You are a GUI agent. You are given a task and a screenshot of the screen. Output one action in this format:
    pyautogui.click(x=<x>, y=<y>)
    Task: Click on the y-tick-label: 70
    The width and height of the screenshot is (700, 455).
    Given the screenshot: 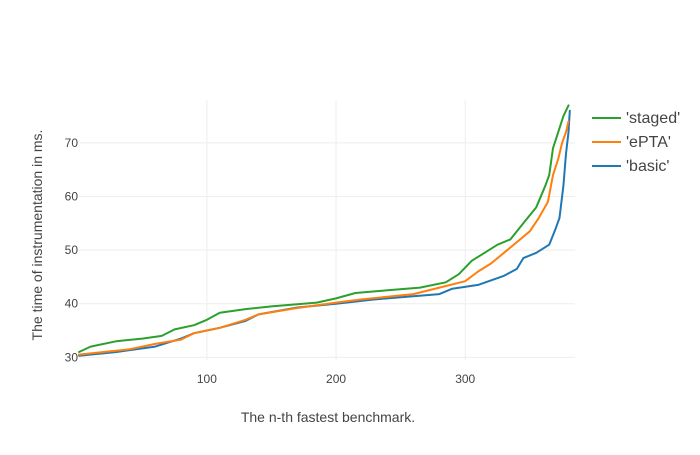 What is the action you would take?
    pyautogui.click(x=72, y=143)
    